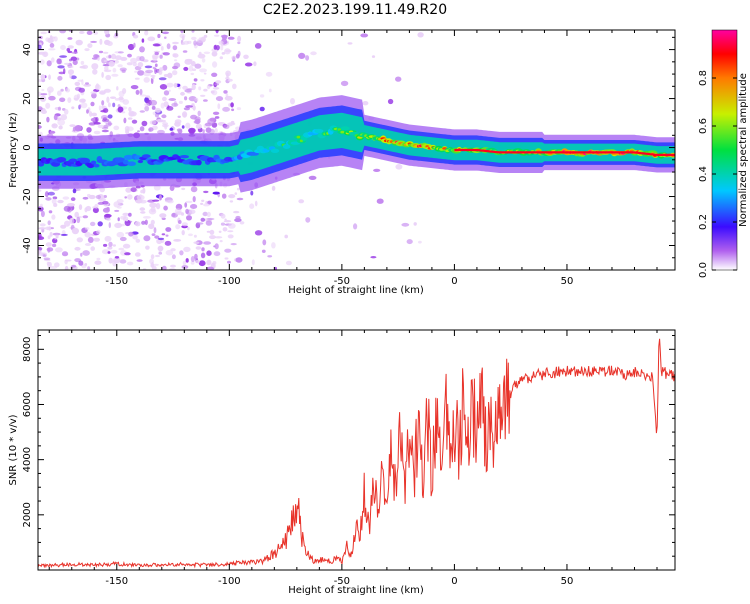 The image size is (750, 604). What do you see at coordinates (229, 581) in the screenshot?
I see `x-tick-label: -100` at bounding box center [229, 581].